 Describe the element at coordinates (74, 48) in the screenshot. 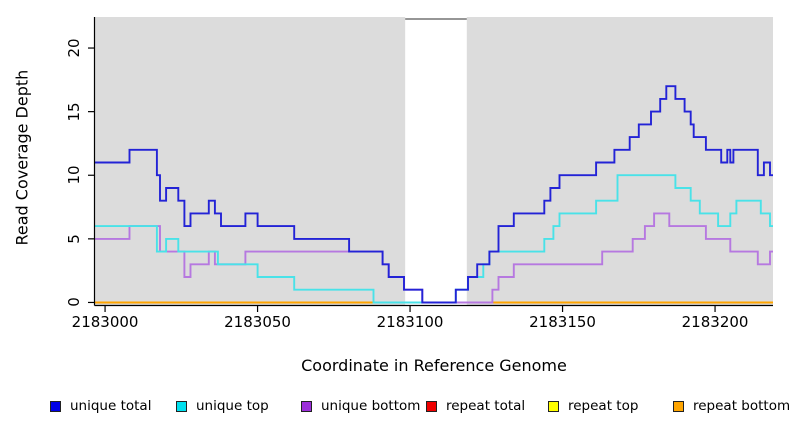

I see `y-tick-label: 20` at that location.